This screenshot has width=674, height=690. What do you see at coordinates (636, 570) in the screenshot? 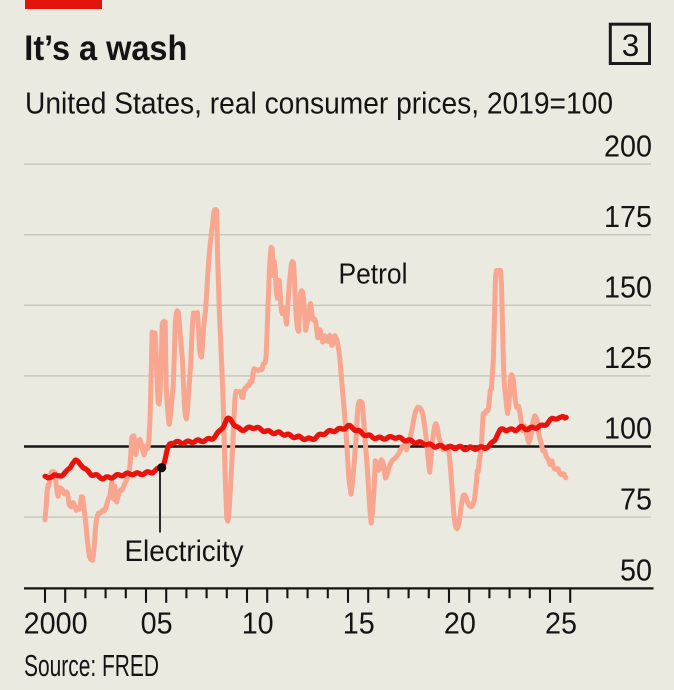
I see `svg-text: 50` at bounding box center [636, 570].